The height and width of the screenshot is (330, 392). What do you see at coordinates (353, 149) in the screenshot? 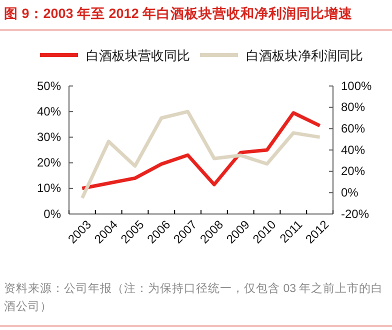
I see `y2-tick-label: 40%` at bounding box center [353, 149].